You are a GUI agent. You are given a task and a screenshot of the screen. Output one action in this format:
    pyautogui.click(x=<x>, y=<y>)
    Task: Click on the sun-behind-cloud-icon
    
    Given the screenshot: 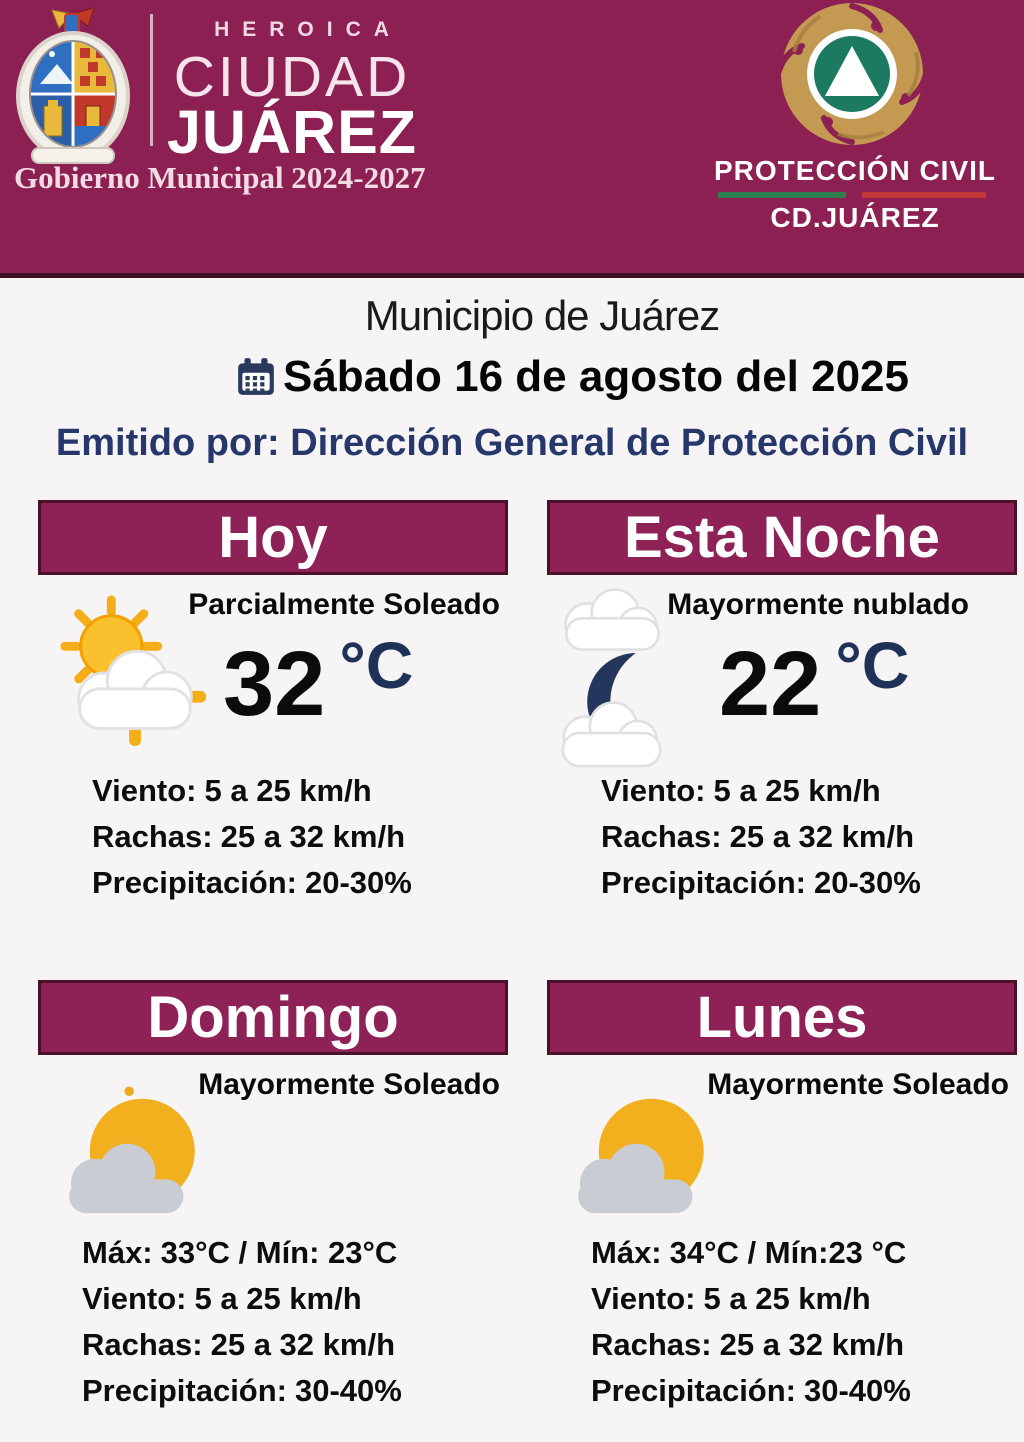 What is the action you would take?
    pyautogui.click(x=133, y=671)
    